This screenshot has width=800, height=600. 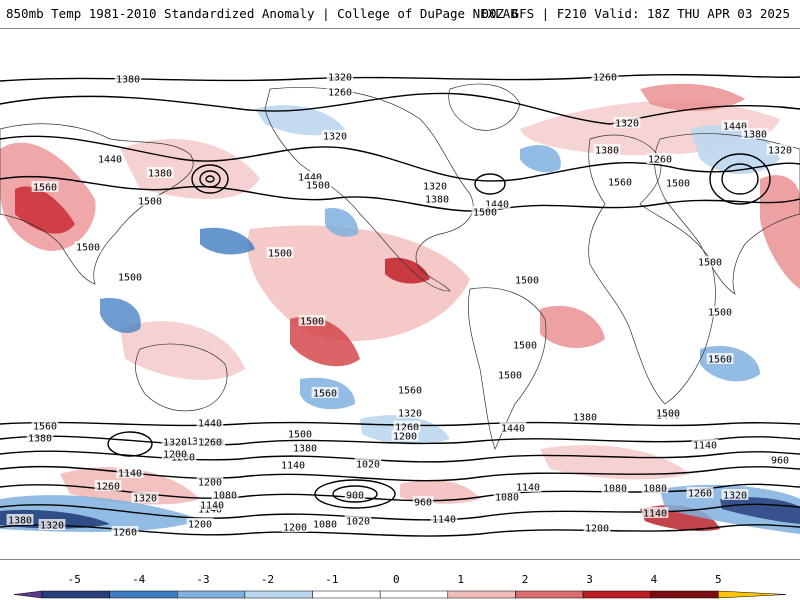 I want to click on colorbar-tick-label: 1, so click(x=460, y=579).